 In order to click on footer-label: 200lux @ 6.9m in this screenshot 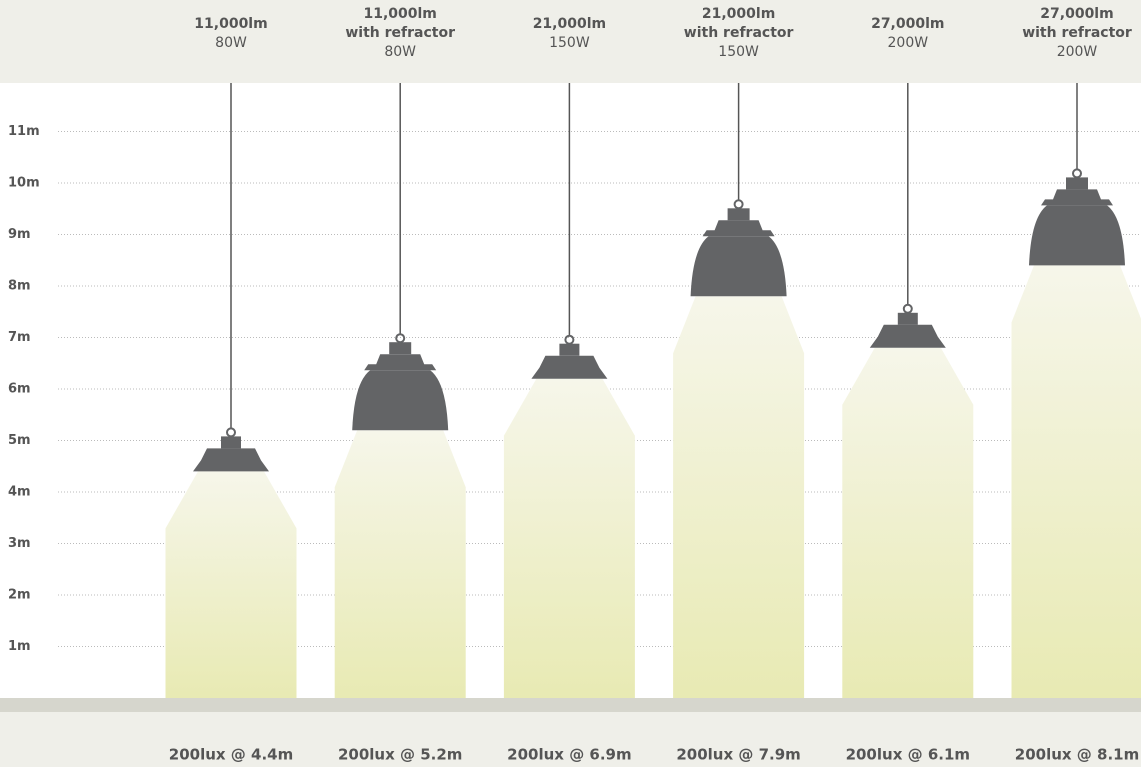, I will do `click(569, 755)`.